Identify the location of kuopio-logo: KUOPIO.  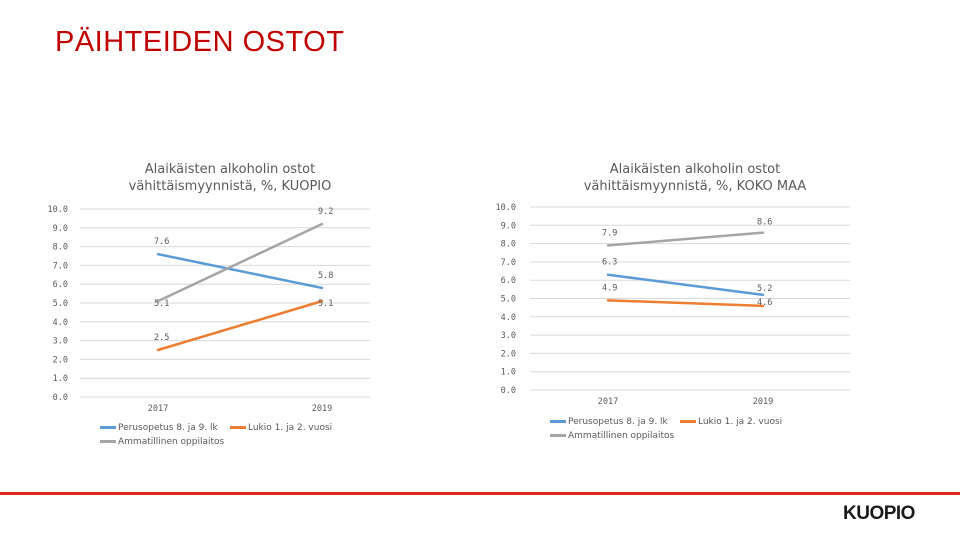
(879, 513).